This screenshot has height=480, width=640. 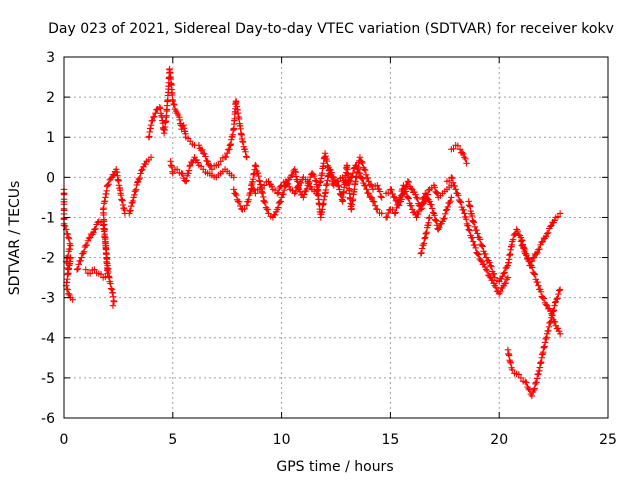 I want to click on y-tick-label: 3, so click(x=50, y=58).